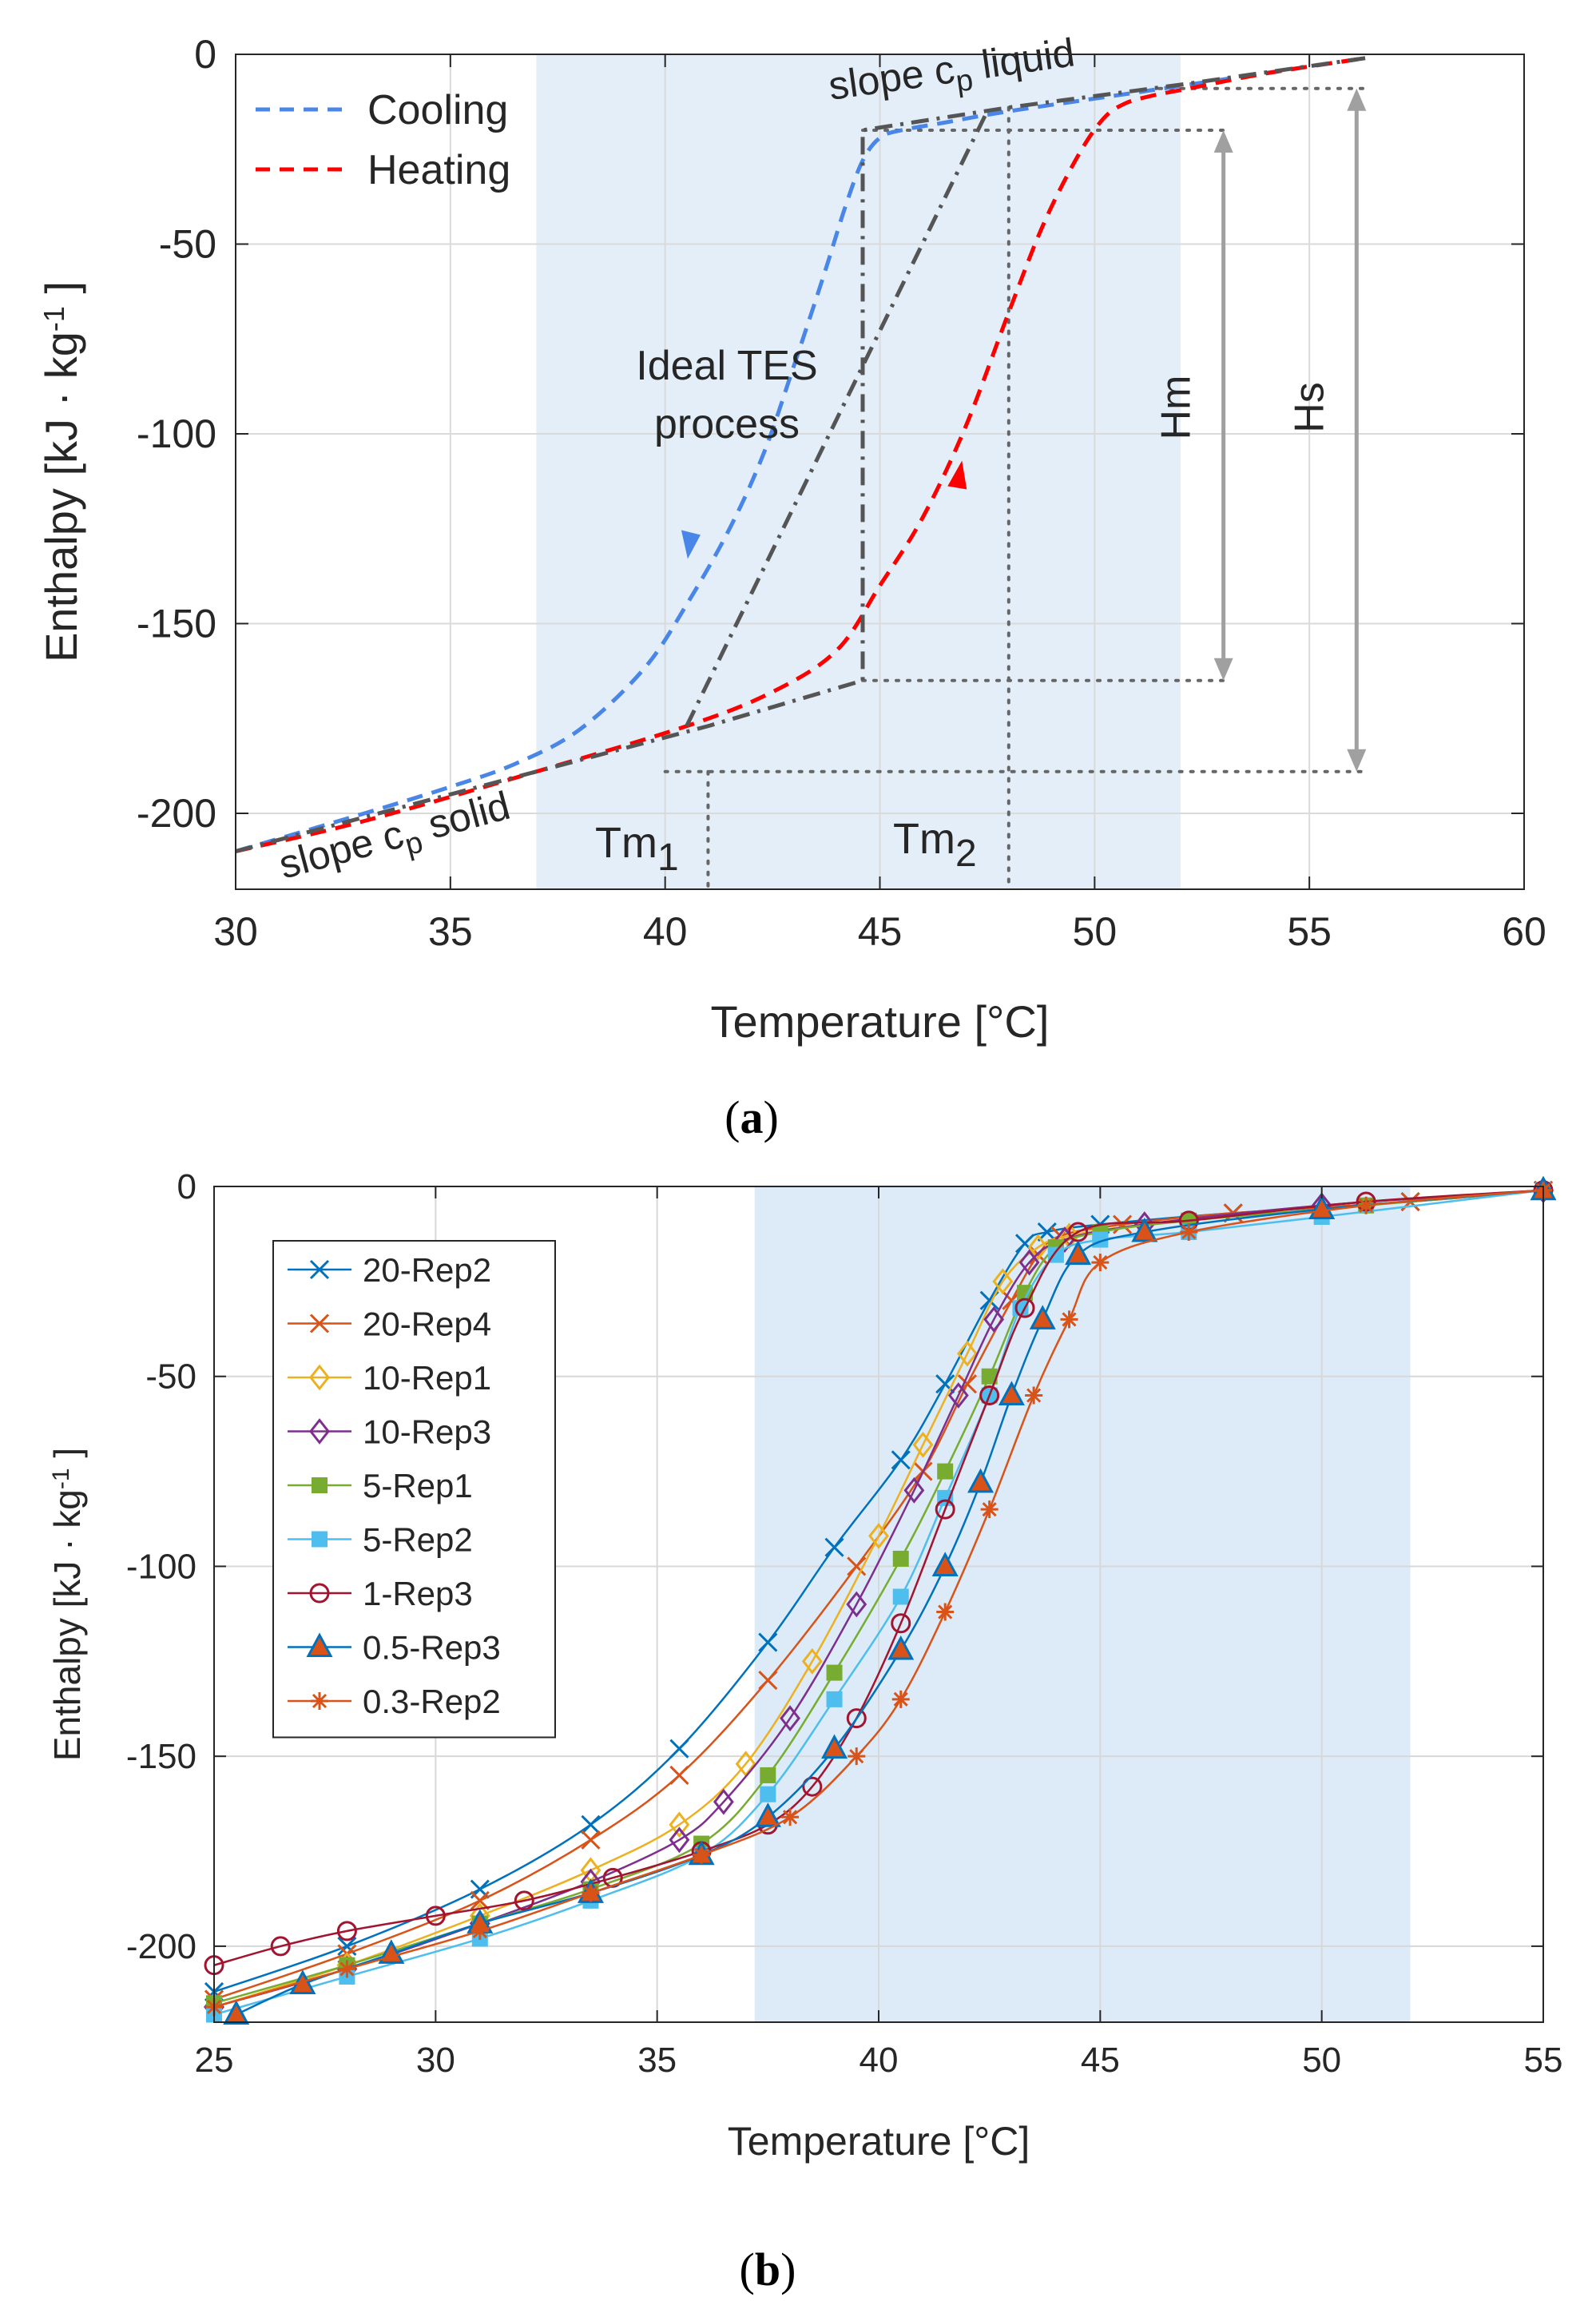 The image size is (1596, 2321). I want to click on annotation-hm: Hm, so click(1176, 408).